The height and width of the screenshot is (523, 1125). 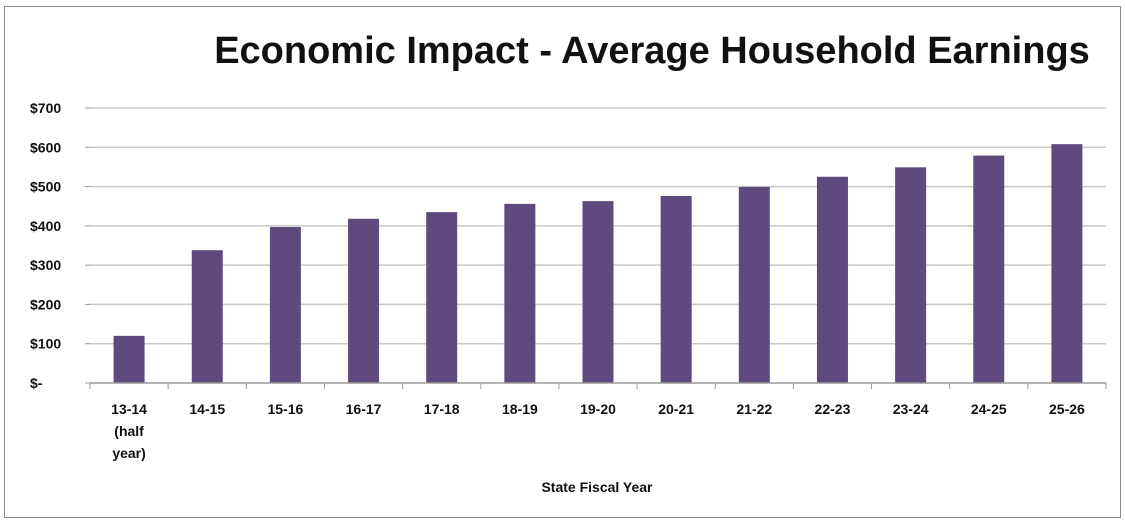 I want to click on x-tick-label: 18-19, so click(x=520, y=409).